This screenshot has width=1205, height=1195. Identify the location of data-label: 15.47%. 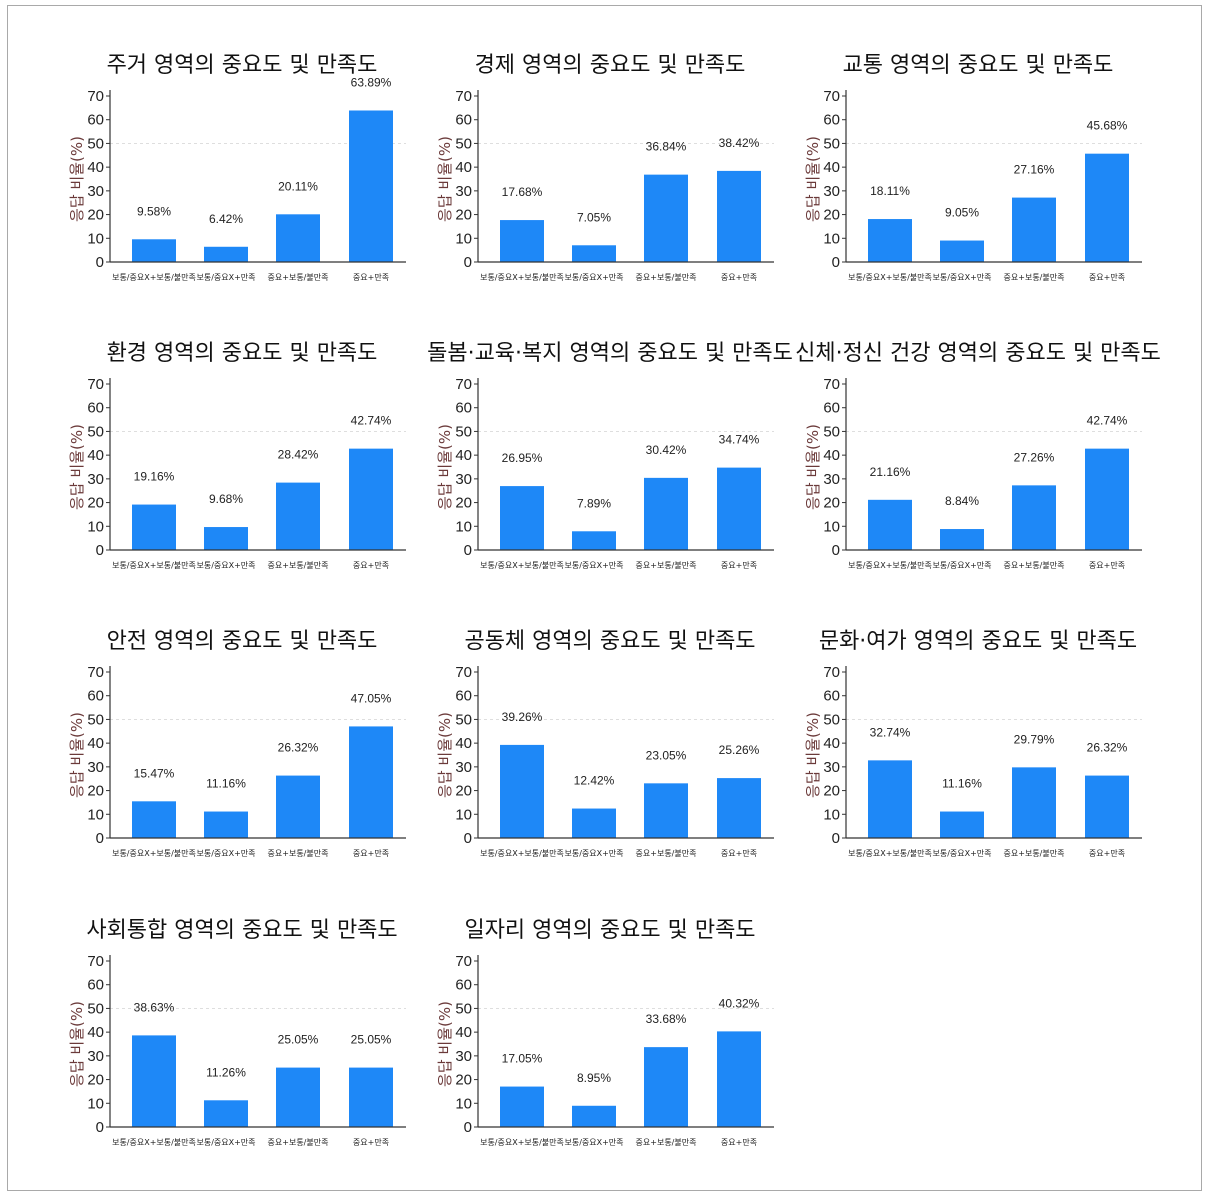
(154, 773).